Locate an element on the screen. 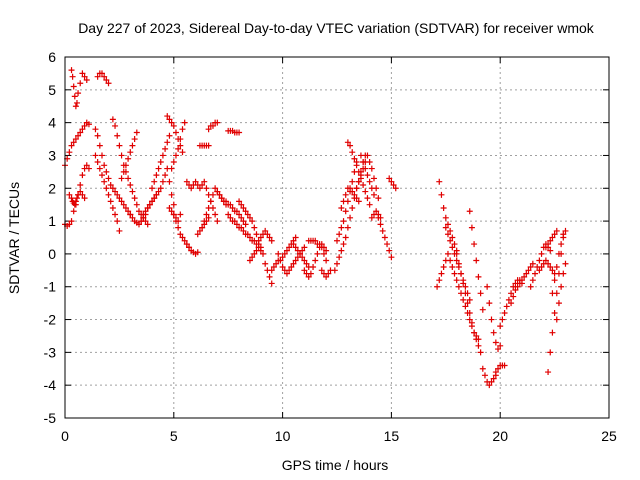 This screenshot has height=480, width=640. series-arc-q is located at coordinates (192, 249).